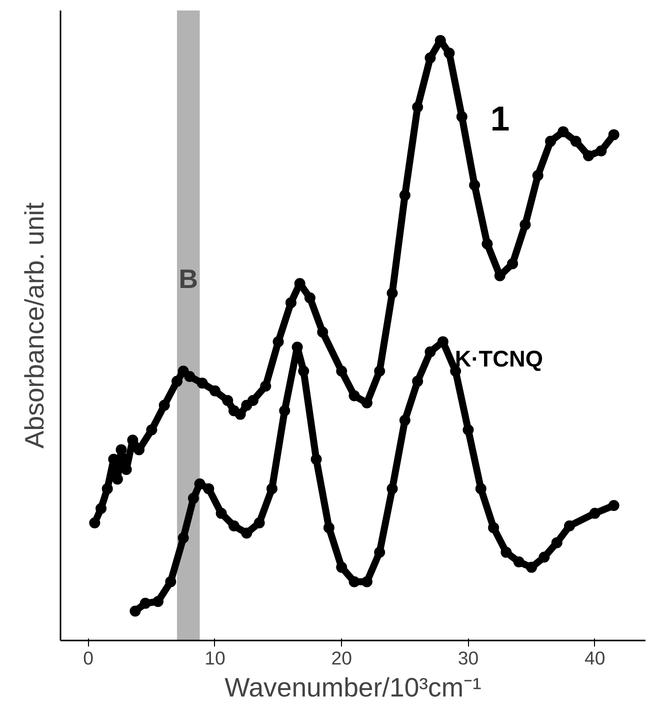  Describe the element at coordinates (595, 658) in the screenshot. I see `x-tick-label: 40` at that location.